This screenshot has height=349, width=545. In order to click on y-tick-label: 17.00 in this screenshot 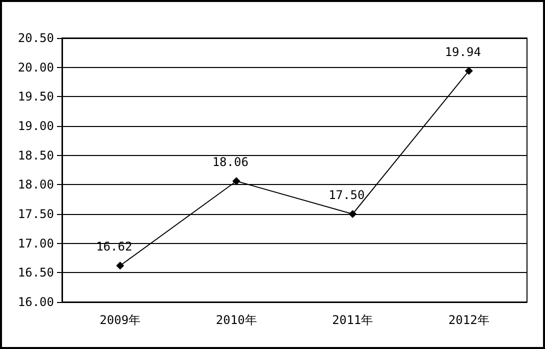, I will do `click(36, 243)`.